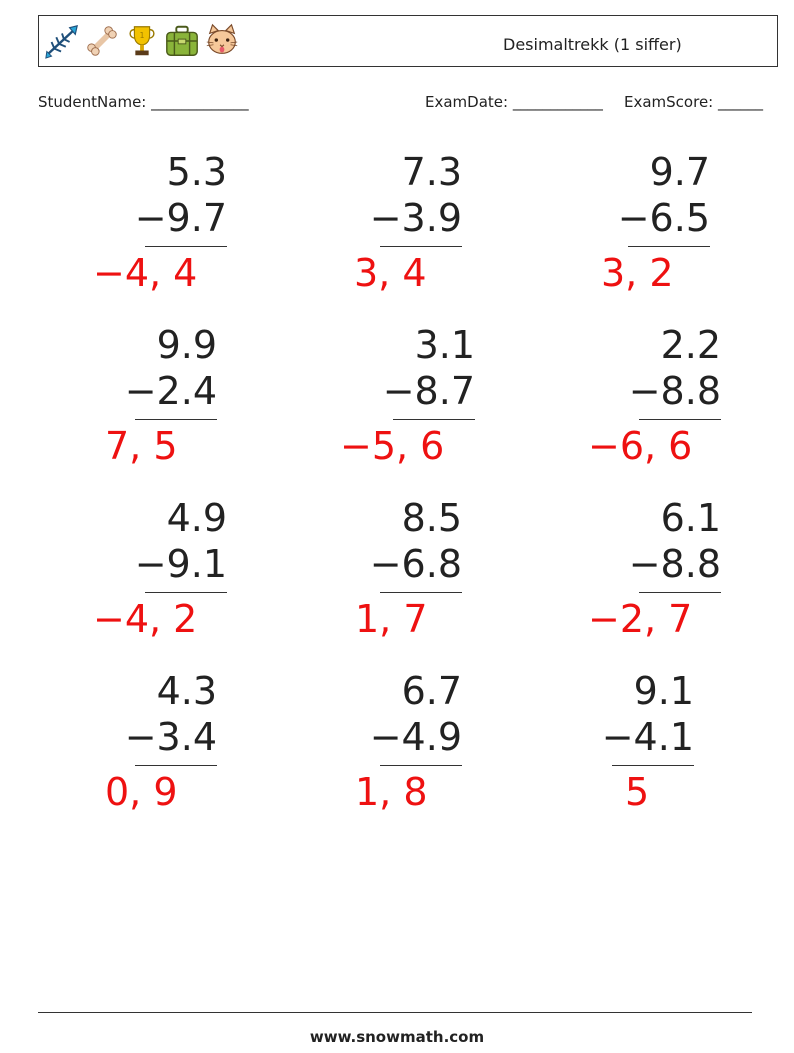 The image size is (794, 1053). Describe the element at coordinates (395, 1012) in the screenshot. I see `footer-divider` at that location.